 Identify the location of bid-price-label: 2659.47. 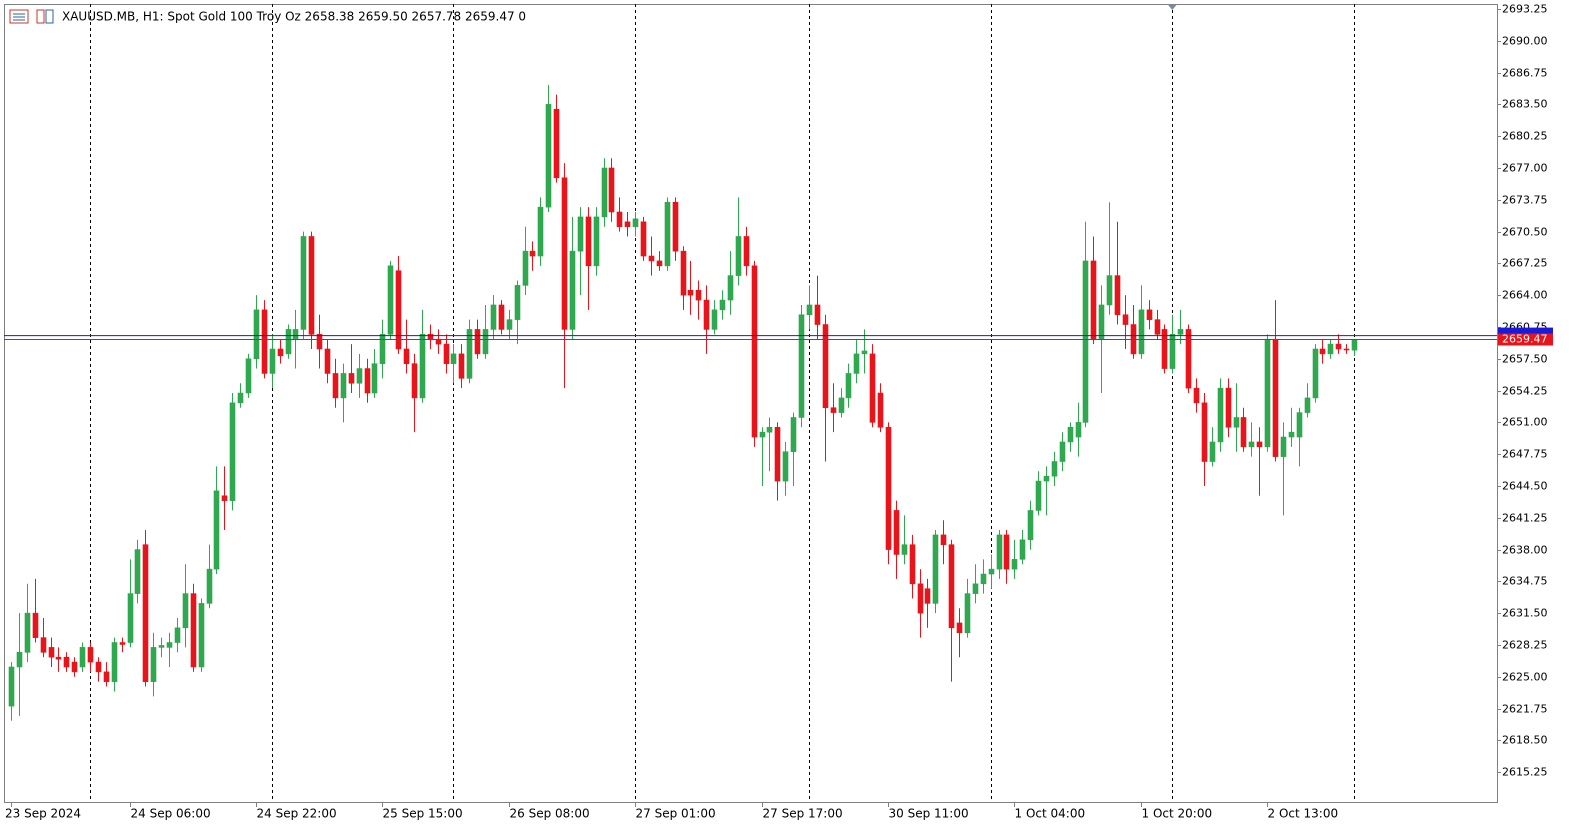
(1525, 339).